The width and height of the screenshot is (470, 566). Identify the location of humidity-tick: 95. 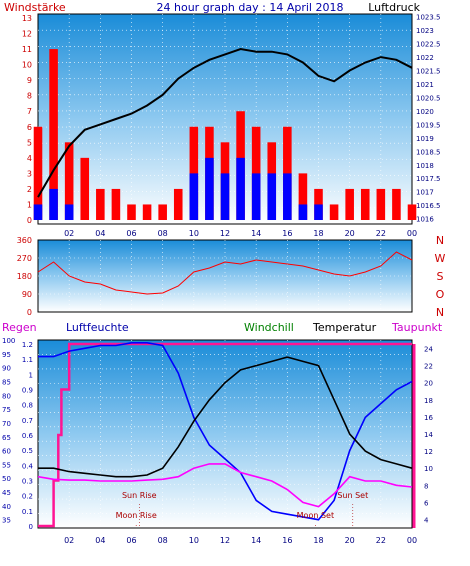
(6, 355).